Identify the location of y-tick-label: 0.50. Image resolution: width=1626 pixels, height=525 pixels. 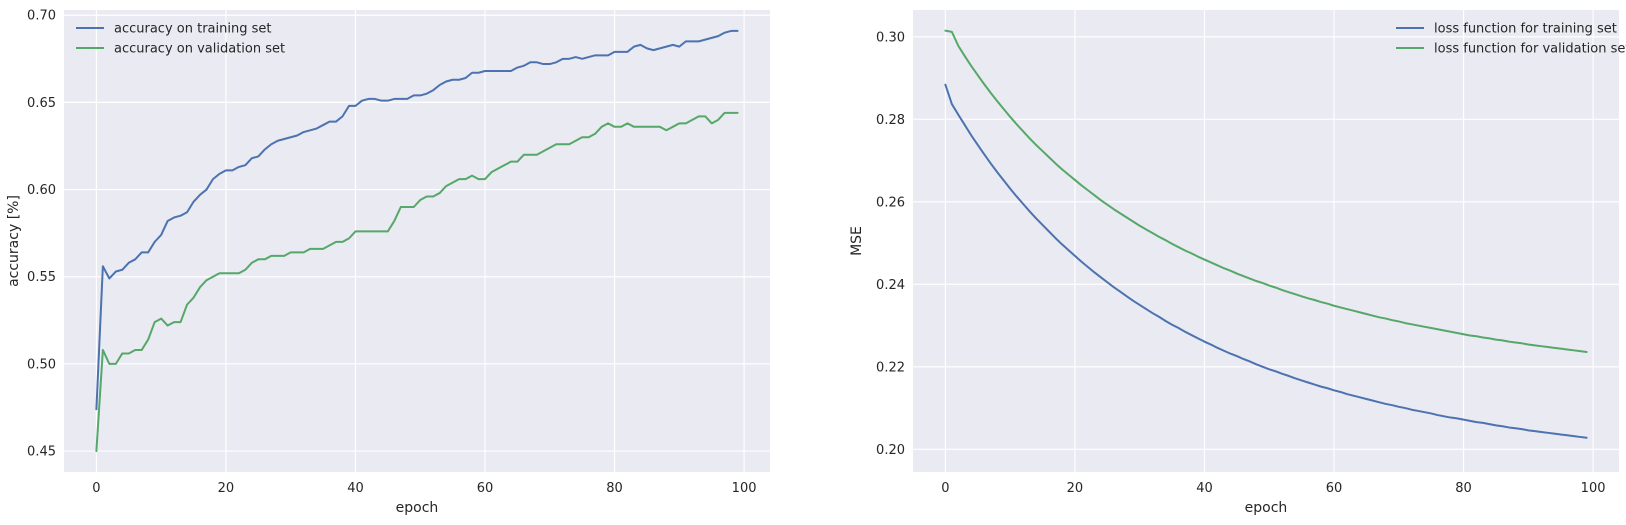
(41, 364).